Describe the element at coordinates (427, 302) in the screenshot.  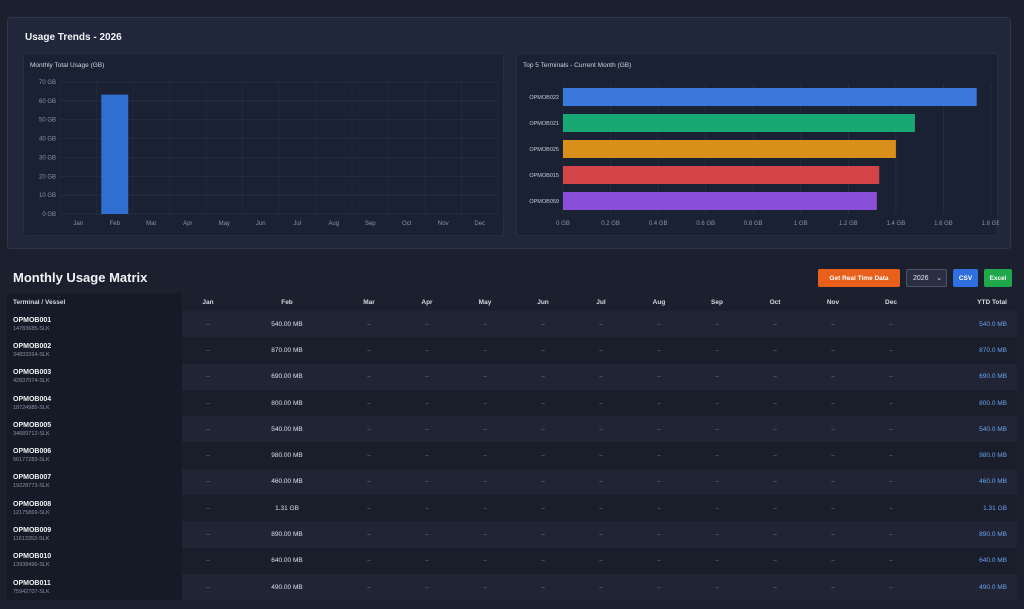
I see `column-header: Apr` at that location.